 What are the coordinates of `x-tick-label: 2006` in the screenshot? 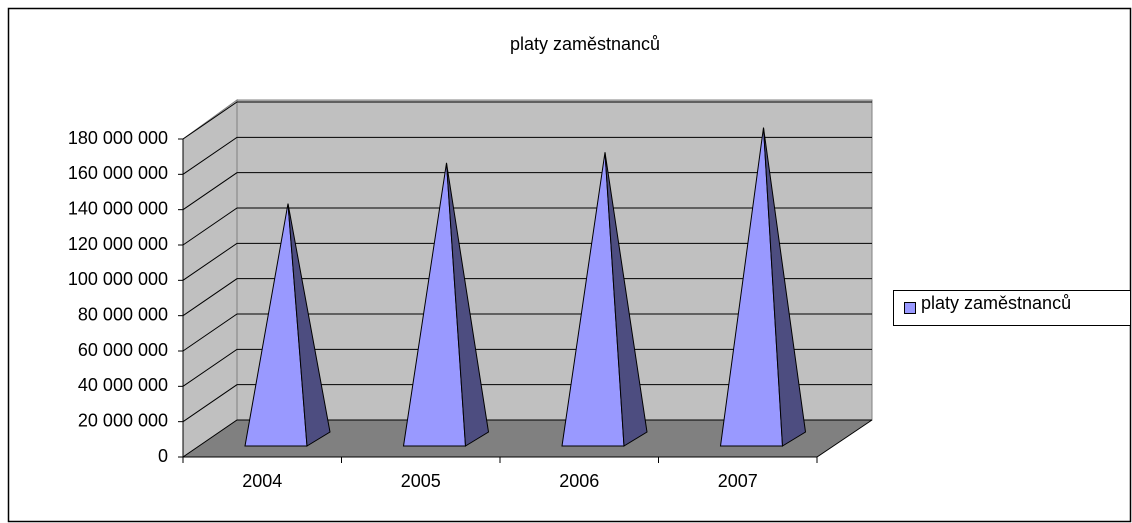 It's located at (579, 481).